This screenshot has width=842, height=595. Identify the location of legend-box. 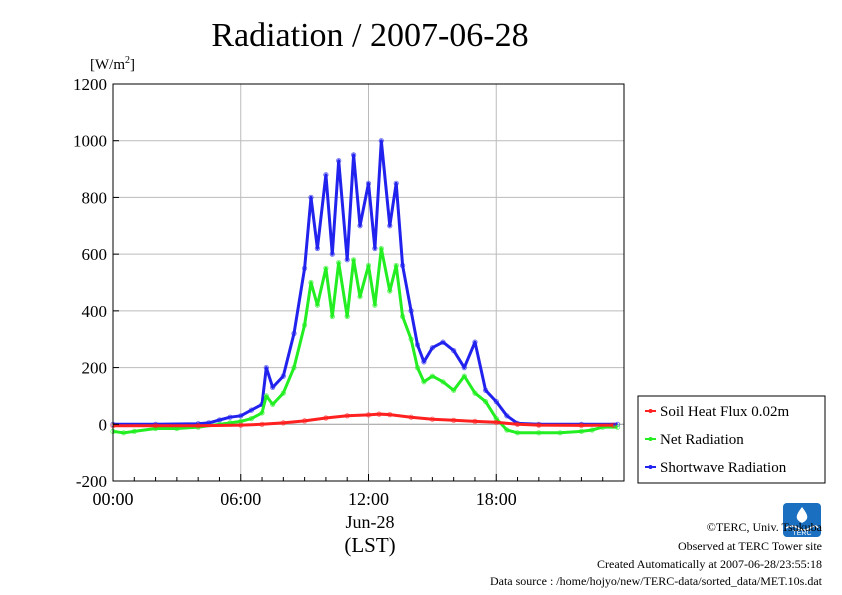
(731, 439).